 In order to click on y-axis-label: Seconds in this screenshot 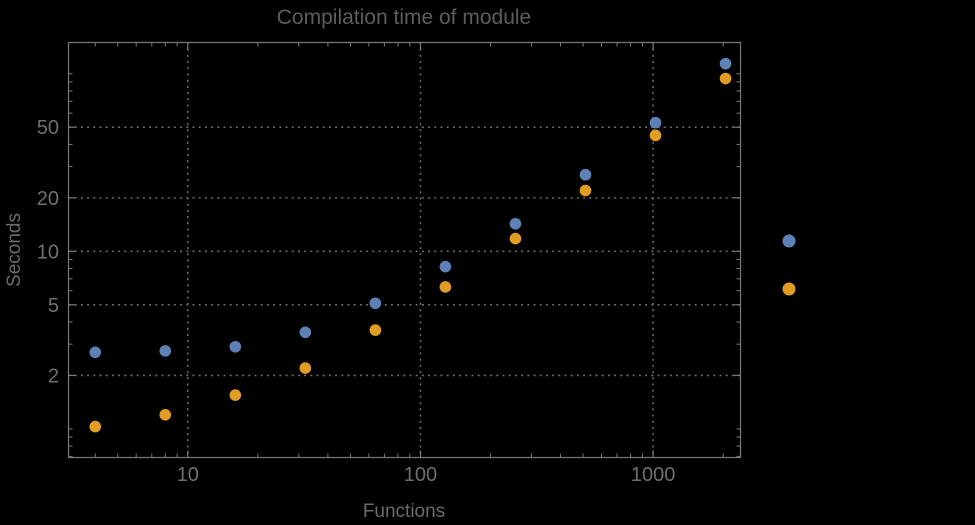, I will do `click(14, 250)`.